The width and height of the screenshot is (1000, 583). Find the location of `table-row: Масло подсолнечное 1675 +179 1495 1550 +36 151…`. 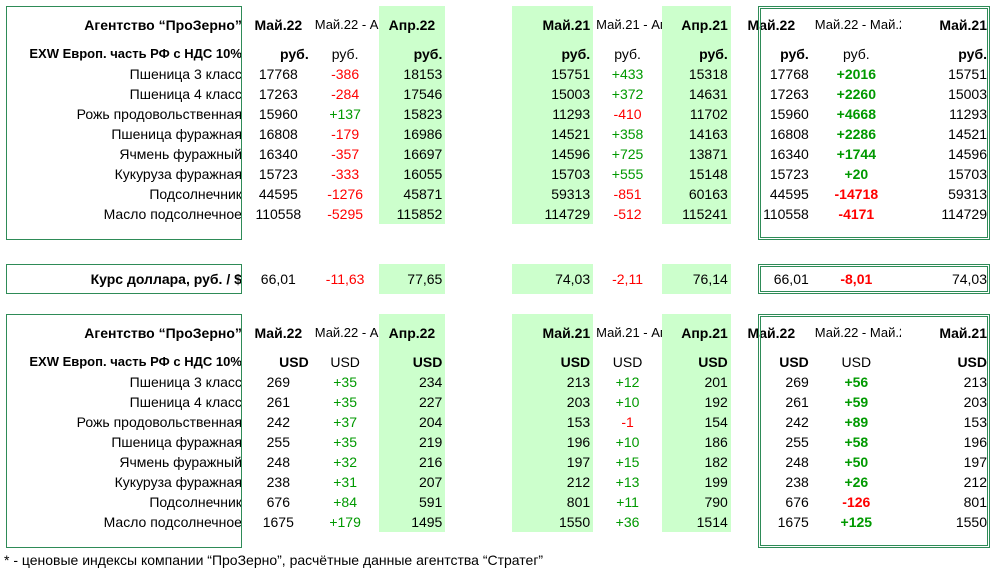

table-row: Масло подсолнечное 1675 +179 1495 1550 +36 151… is located at coordinates (498, 522).